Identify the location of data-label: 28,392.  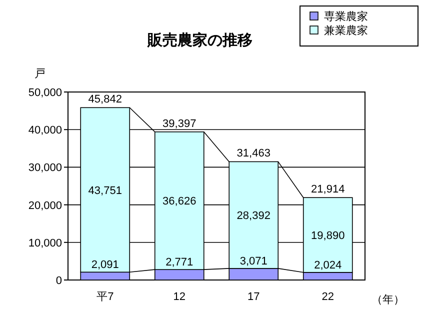
(253, 216).